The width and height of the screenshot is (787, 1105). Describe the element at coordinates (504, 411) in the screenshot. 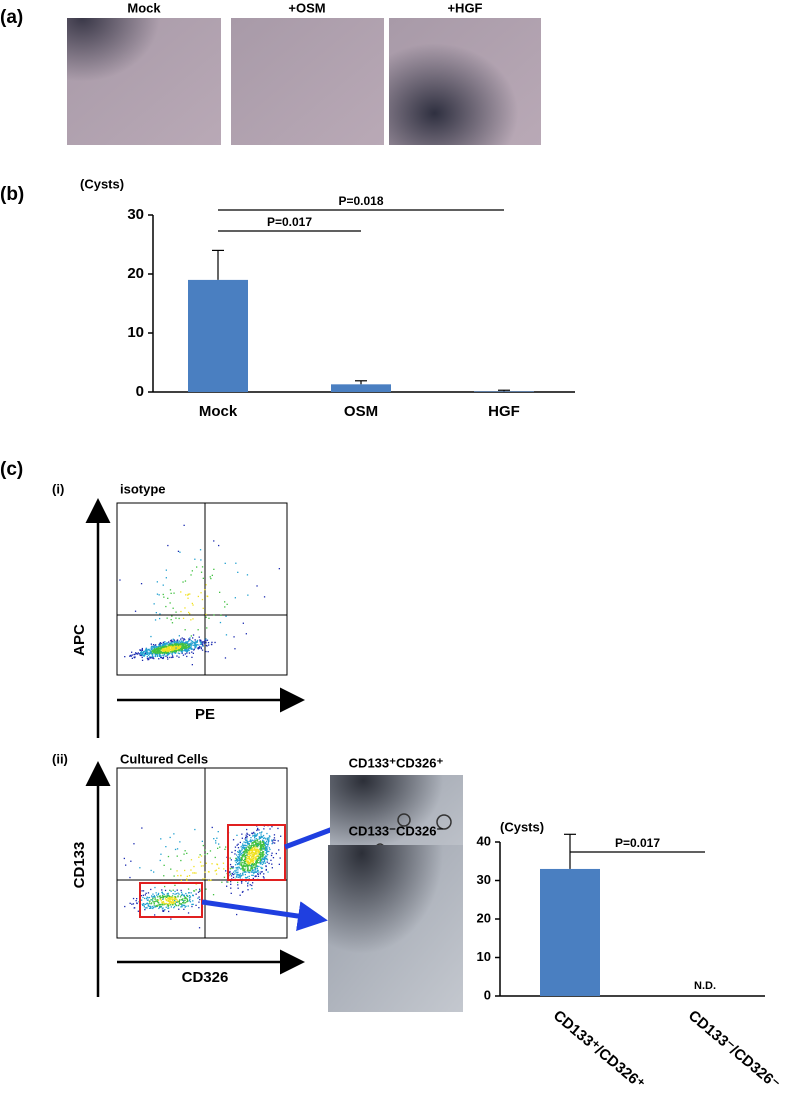

I see `x-tick-label: HGF` at that location.